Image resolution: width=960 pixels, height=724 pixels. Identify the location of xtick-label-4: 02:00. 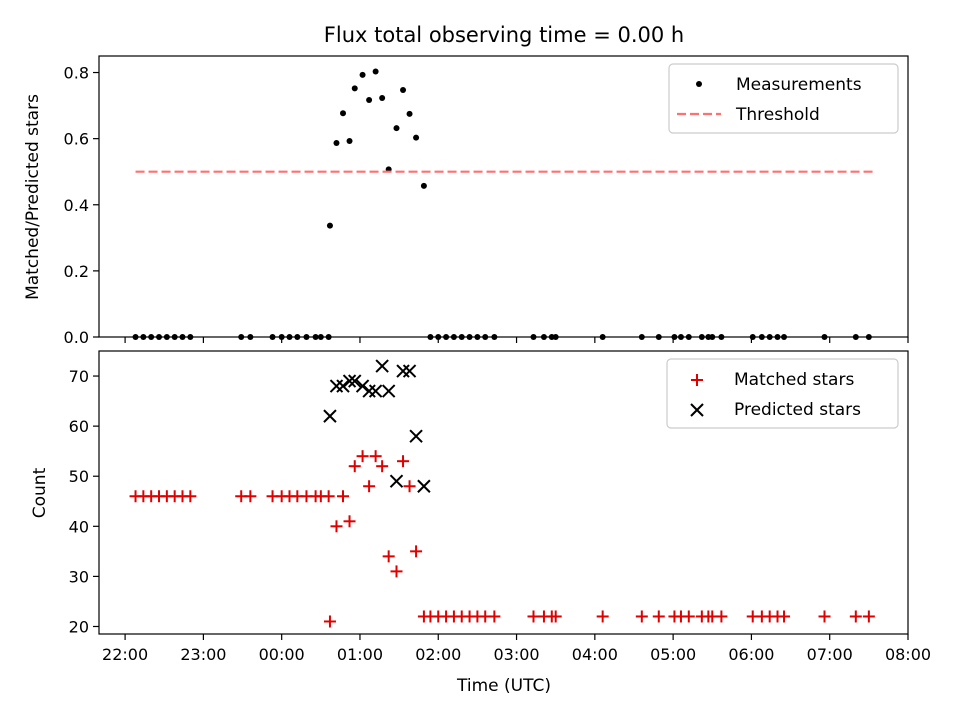
(438, 654).